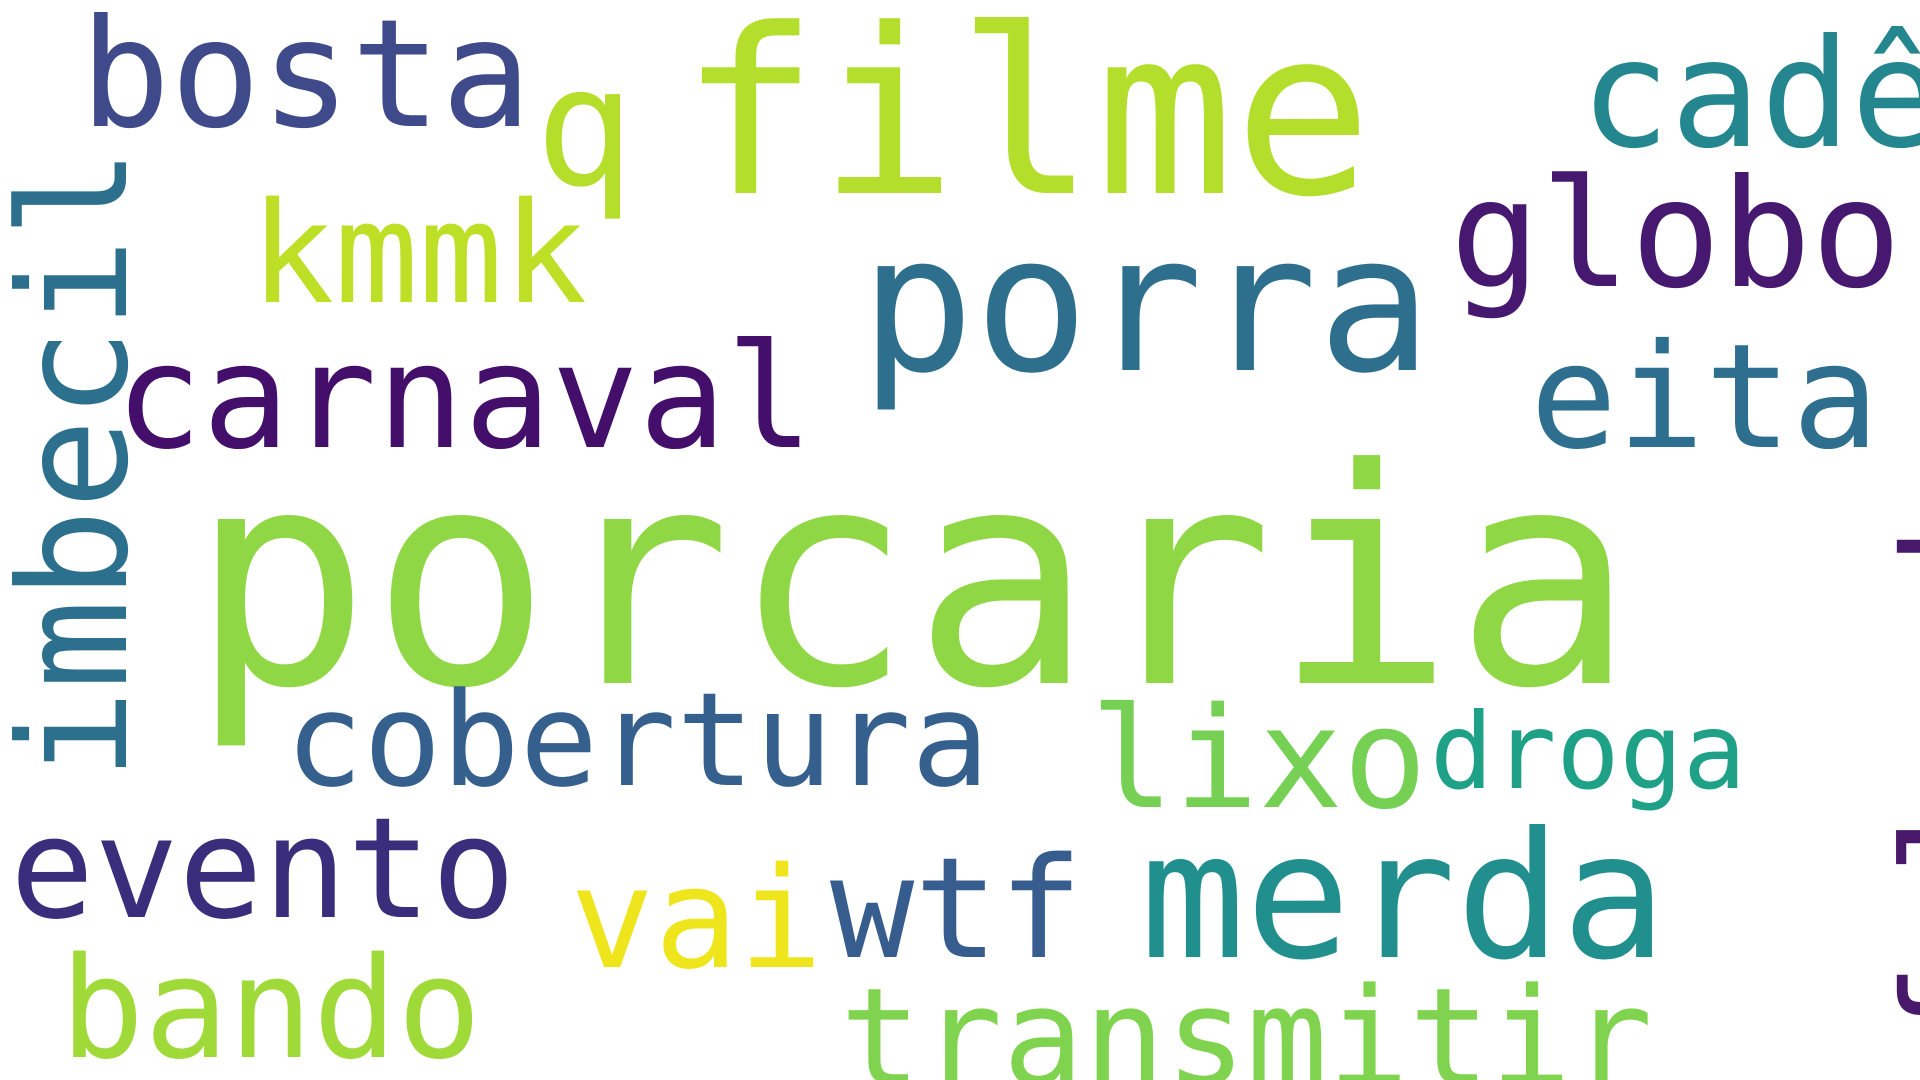 This screenshot has width=1920, height=1080. I want to click on word-kmmk: kmmk, so click(419, 254).